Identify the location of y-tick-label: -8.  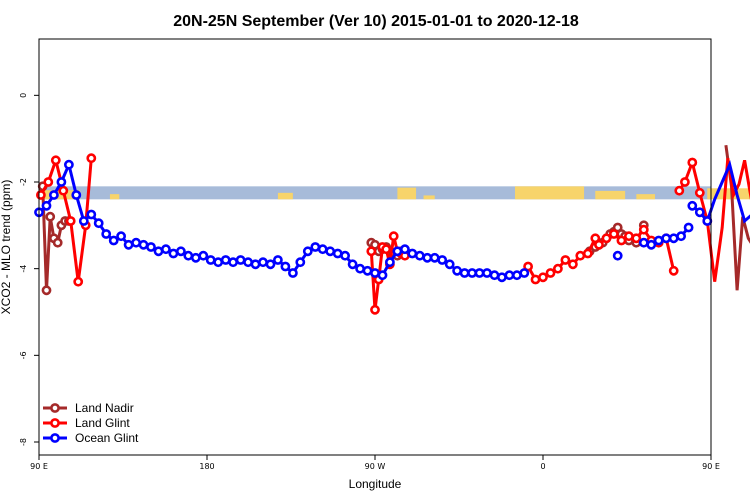
(23, 442).